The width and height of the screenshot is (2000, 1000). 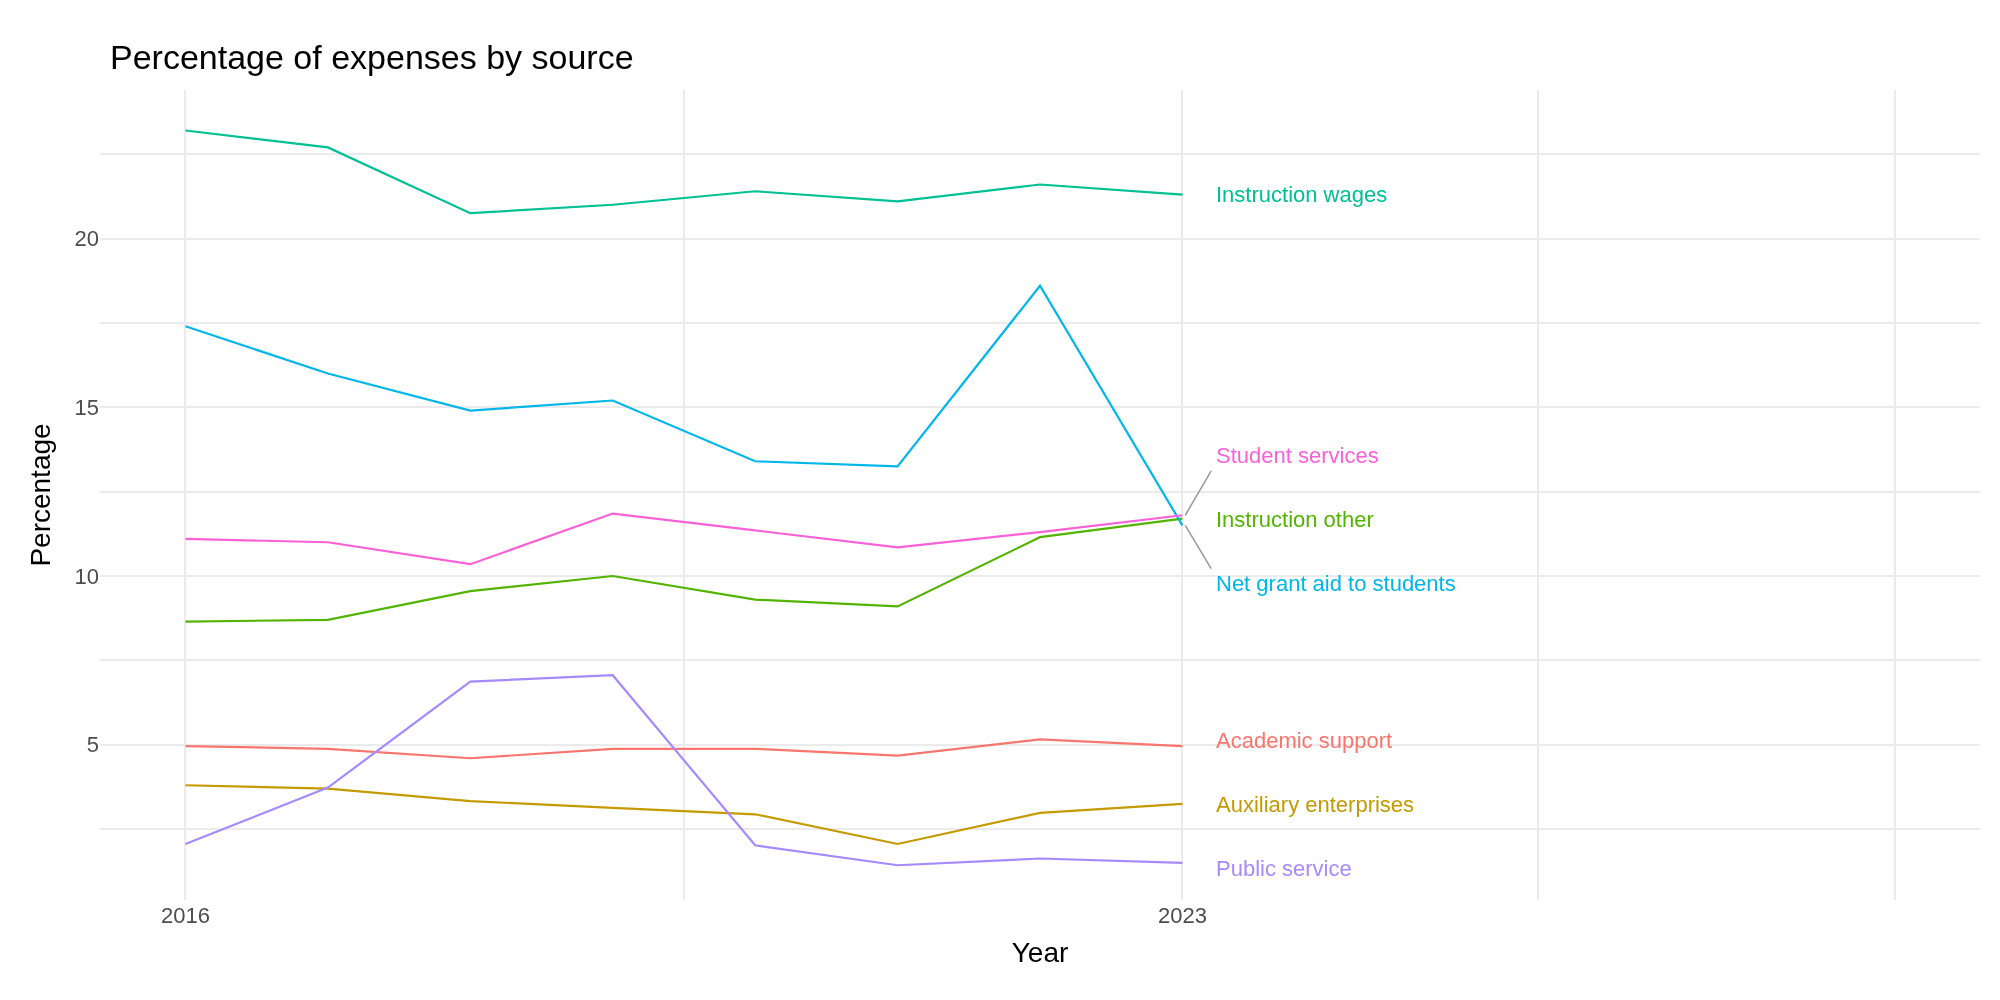 I want to click on series-label: Auxiliary enterprises, so click(x=1315, y=804).